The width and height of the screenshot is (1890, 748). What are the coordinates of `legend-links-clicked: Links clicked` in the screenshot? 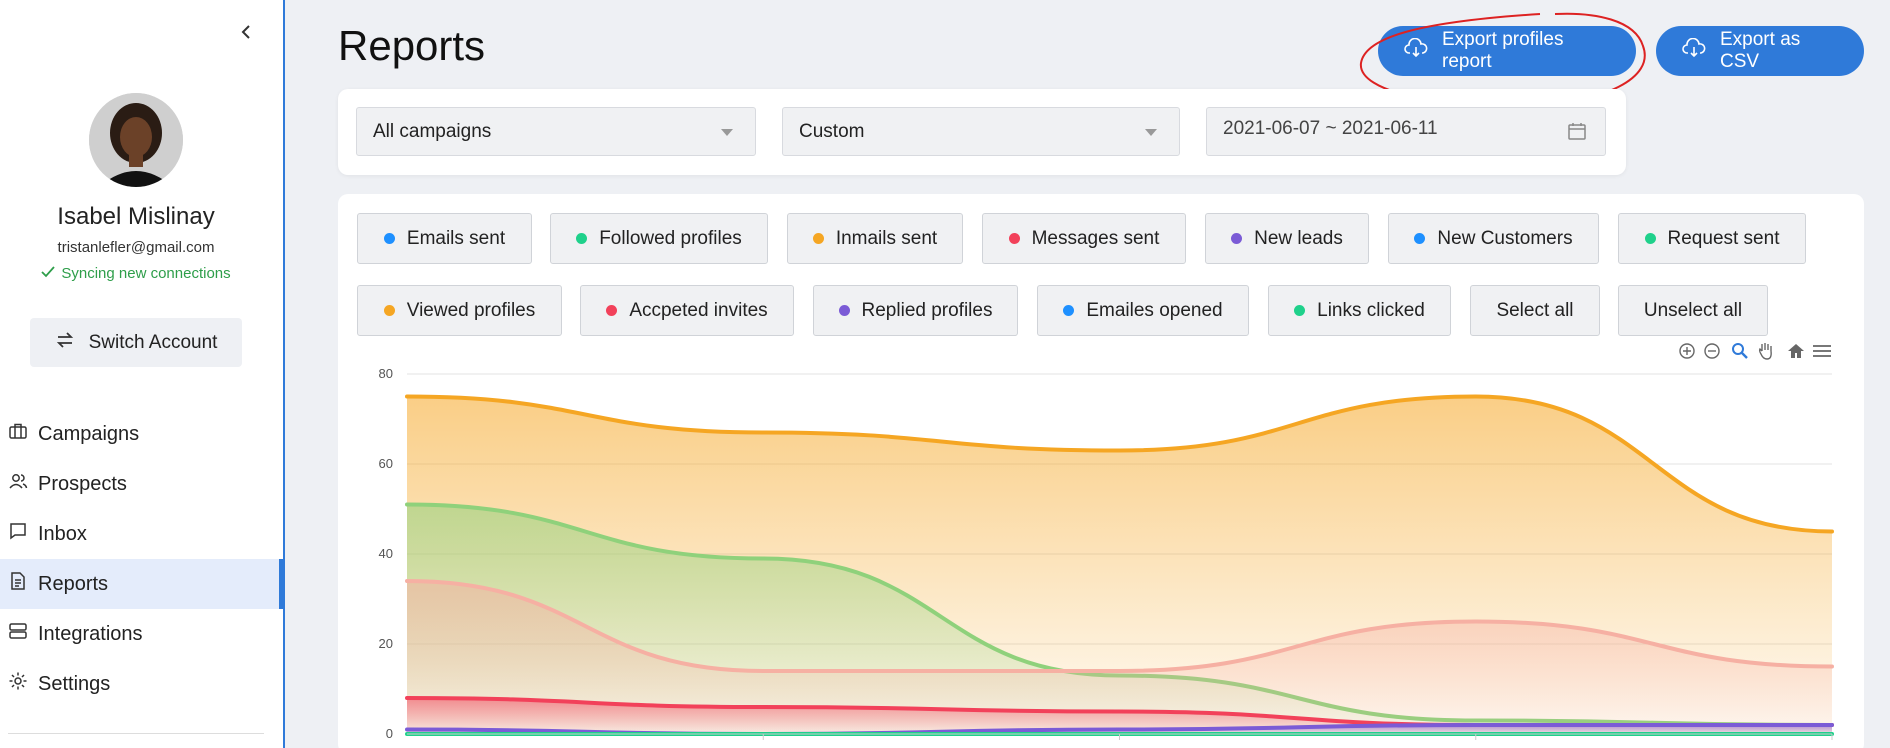 It's located at (1359, 310).